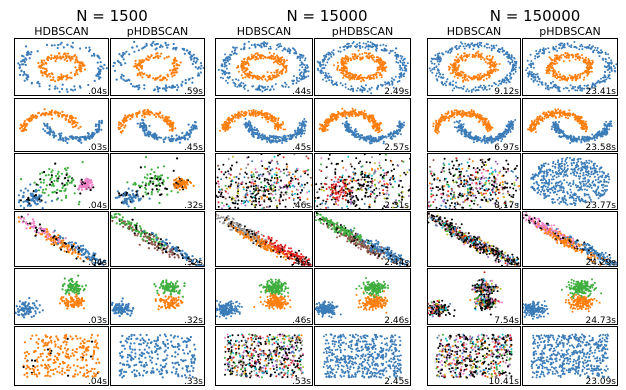 This screenshot has width=626, height=390. I want to click on scatter-panel: 2.49s, so click(362, 67).